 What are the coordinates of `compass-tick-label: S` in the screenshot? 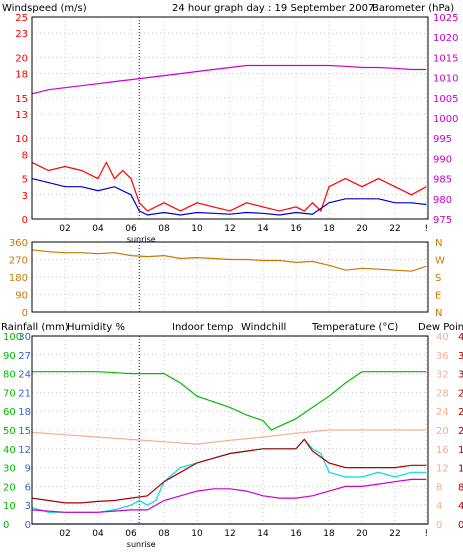 It's located at (438, 278).